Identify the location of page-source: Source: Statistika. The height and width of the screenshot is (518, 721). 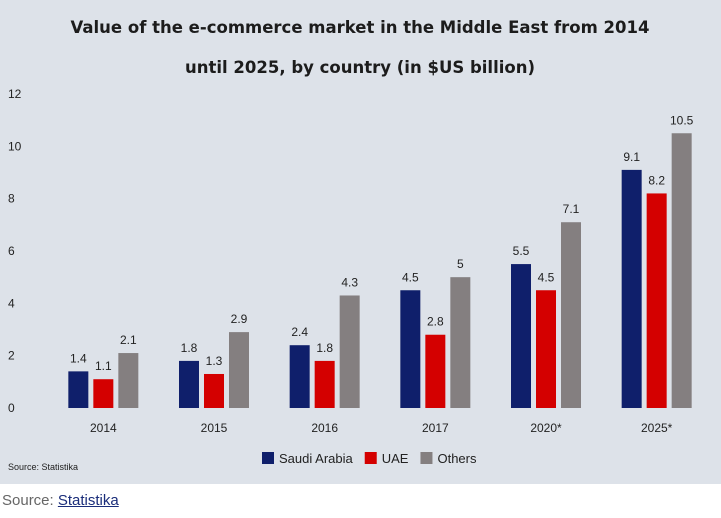
(60, 500).